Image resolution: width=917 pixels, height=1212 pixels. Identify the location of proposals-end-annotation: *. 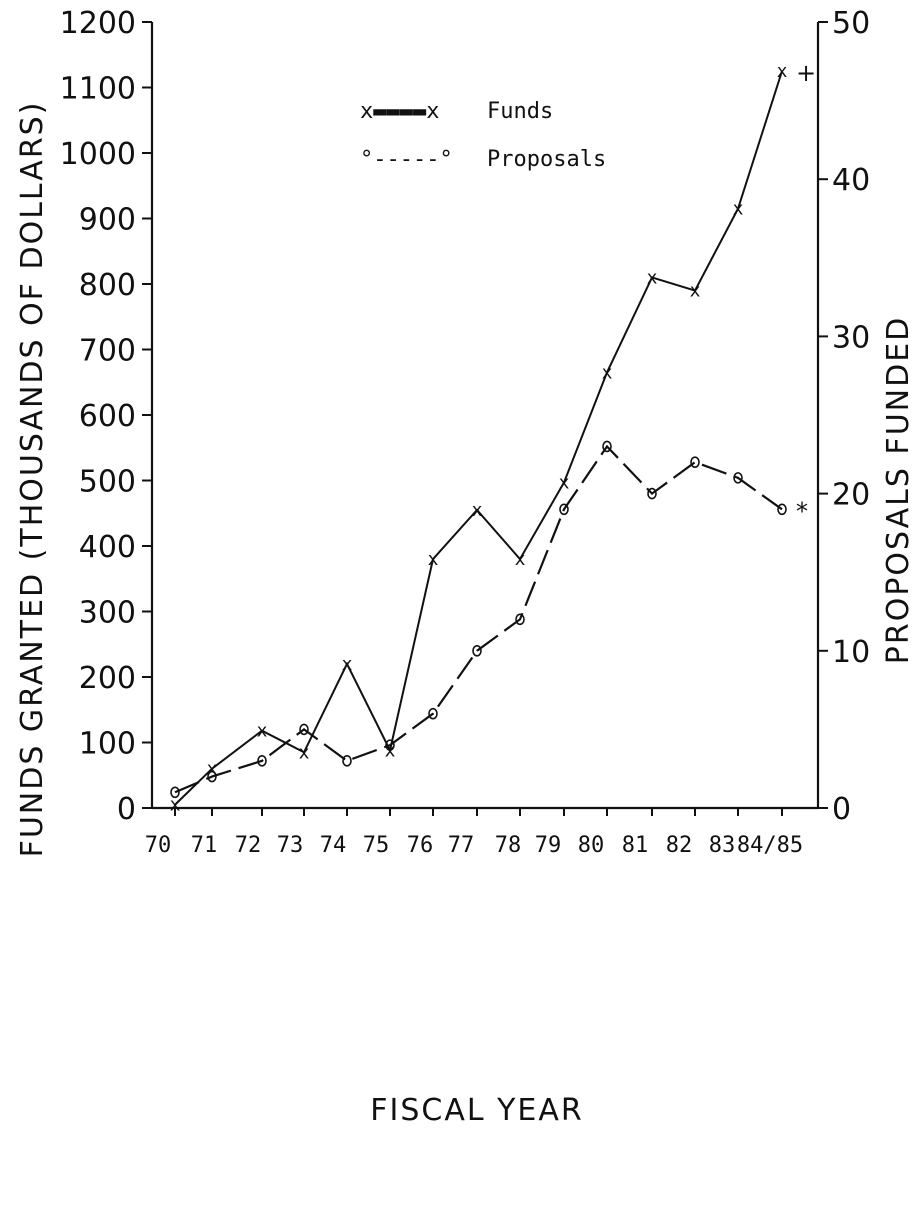
(802, 511).